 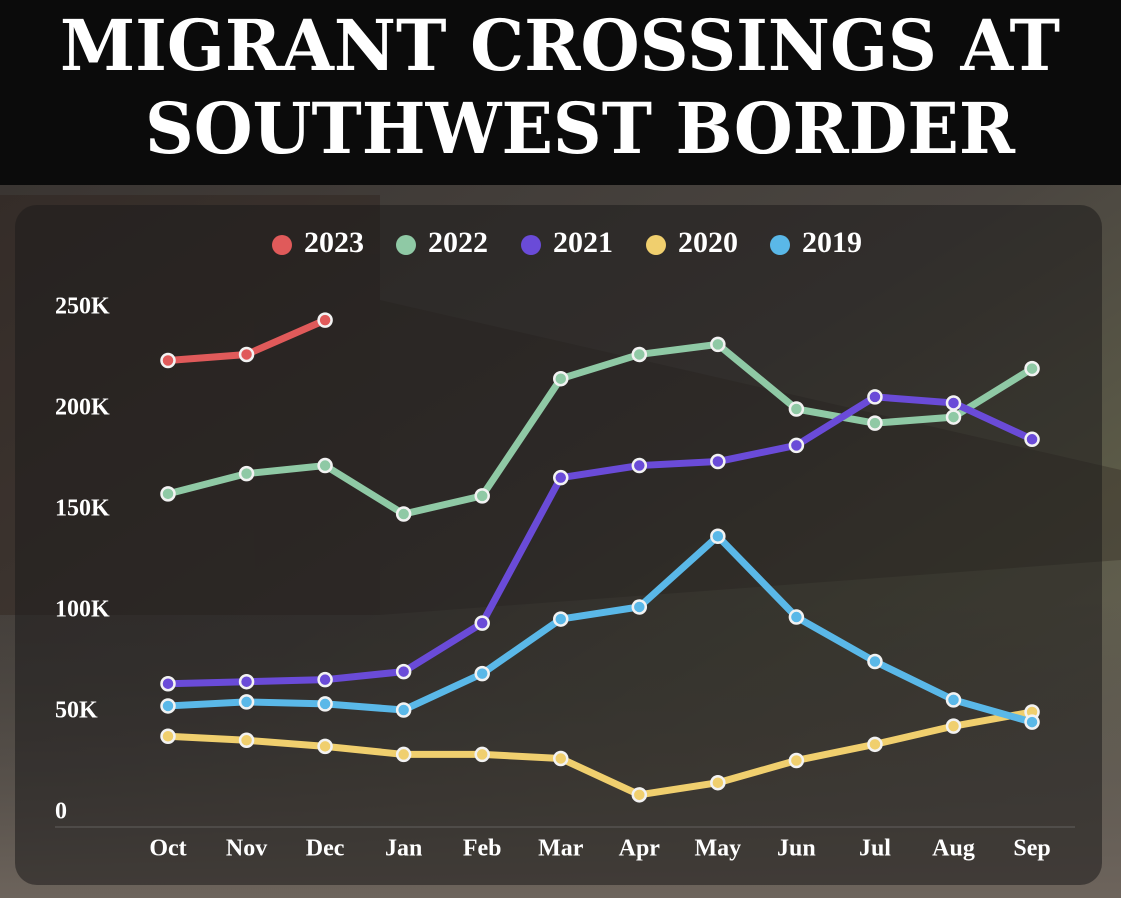 I want to click on x-tick-label: Nov, so click(x=246, y=849).